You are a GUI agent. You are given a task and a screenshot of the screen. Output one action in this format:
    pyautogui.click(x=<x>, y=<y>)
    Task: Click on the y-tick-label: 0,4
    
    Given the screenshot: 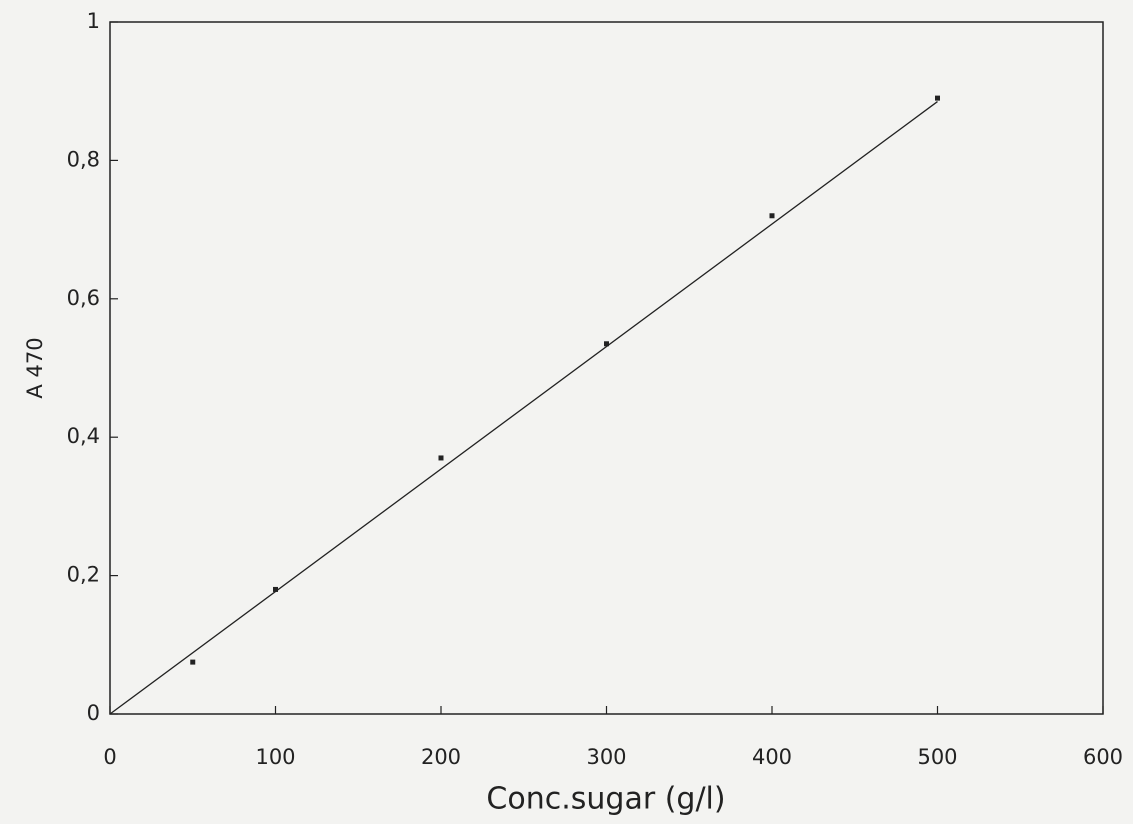 What is the action you would take?
    pyautogui.click(x=83, y=436)
    